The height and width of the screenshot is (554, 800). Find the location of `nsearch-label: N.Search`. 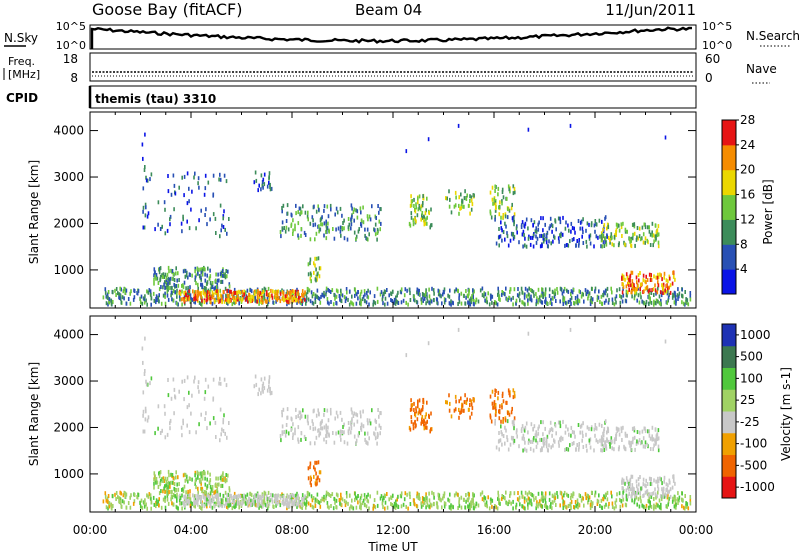

nsearch-label: N.Search is located at coordinates (773, 36).